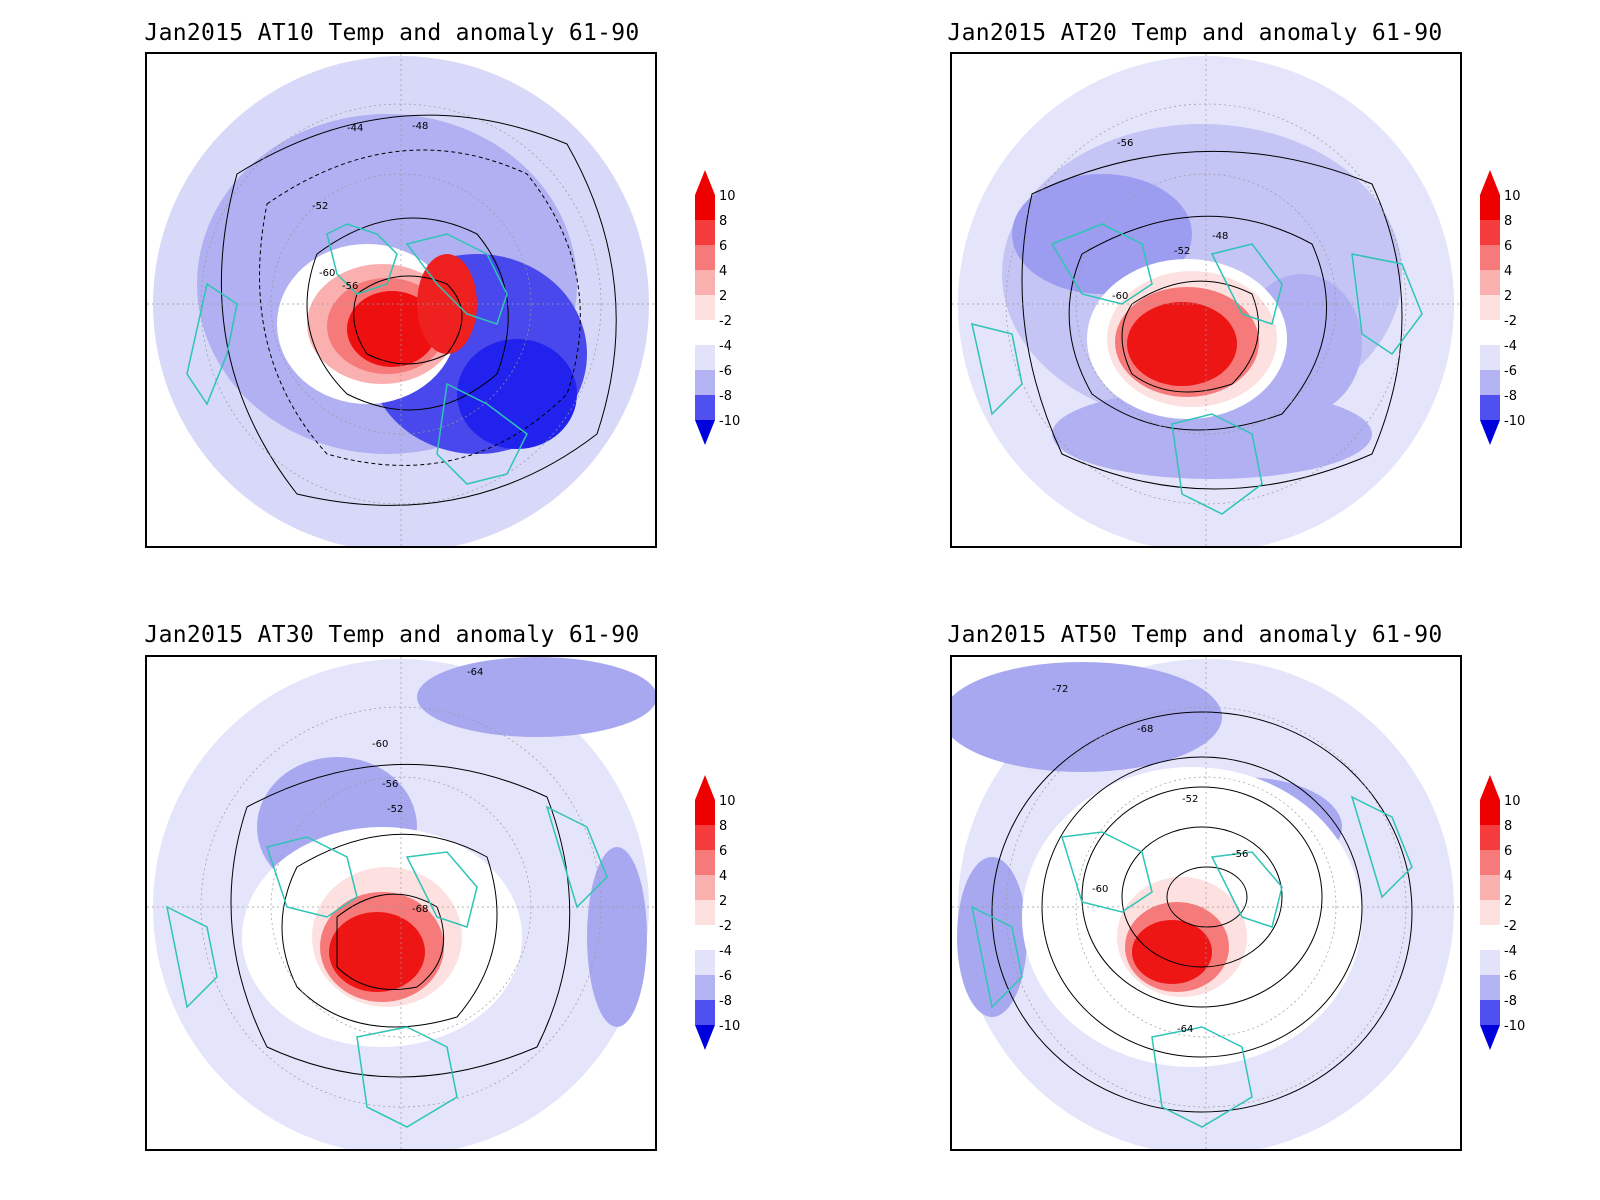  I want to click on map-at20: -48 -52 -56 -60, so click(1206, 300).